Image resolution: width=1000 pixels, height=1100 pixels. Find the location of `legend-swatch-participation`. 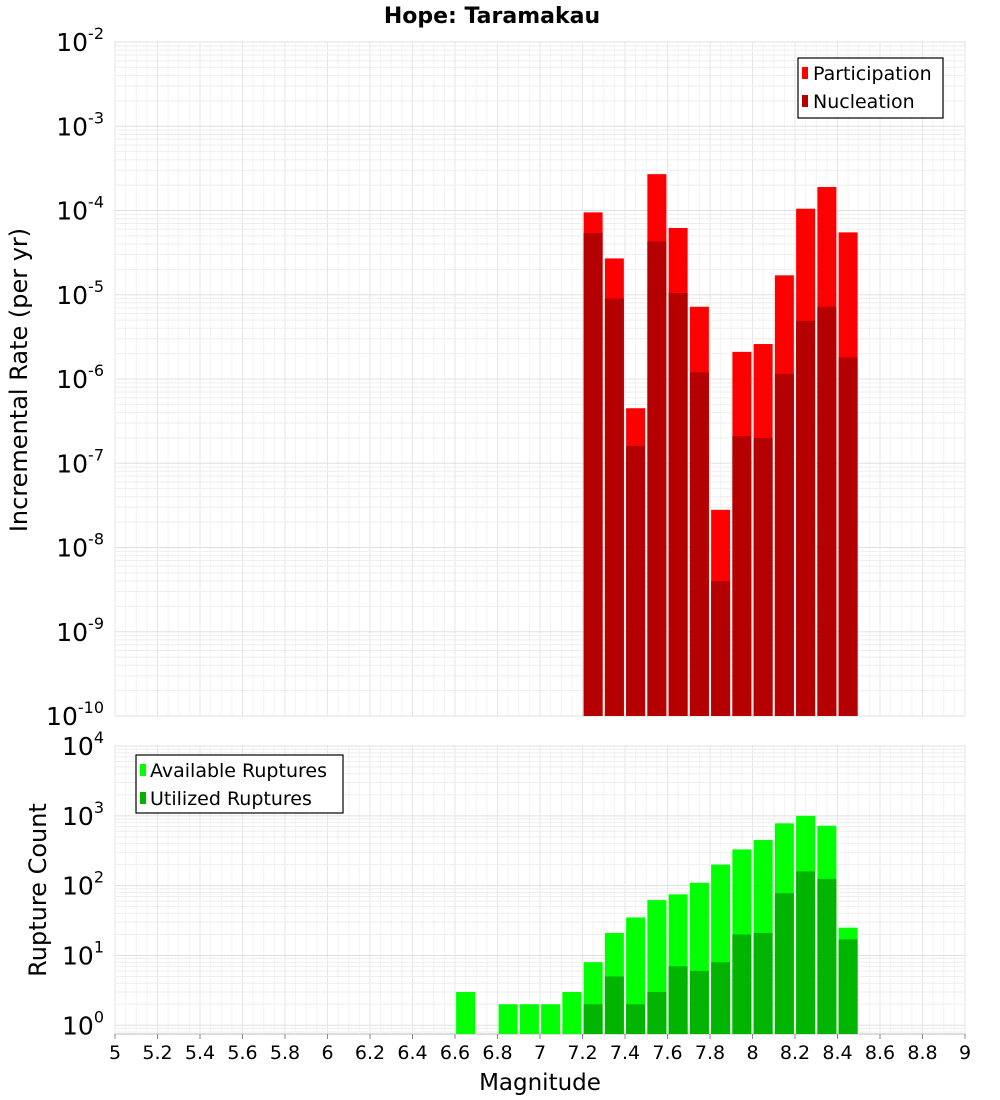

legend-swatch-participation is located at coordinates (805, 73).